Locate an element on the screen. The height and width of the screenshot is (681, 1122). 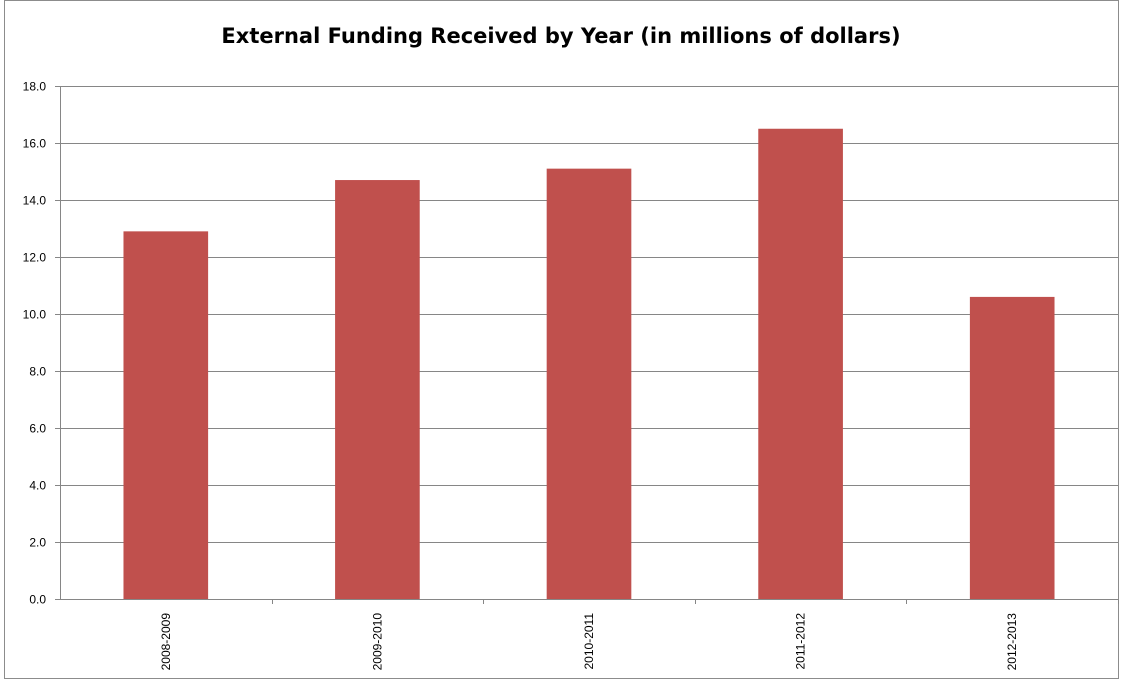
y-tick-label: 6.0 is located at coordinates (37, 429).